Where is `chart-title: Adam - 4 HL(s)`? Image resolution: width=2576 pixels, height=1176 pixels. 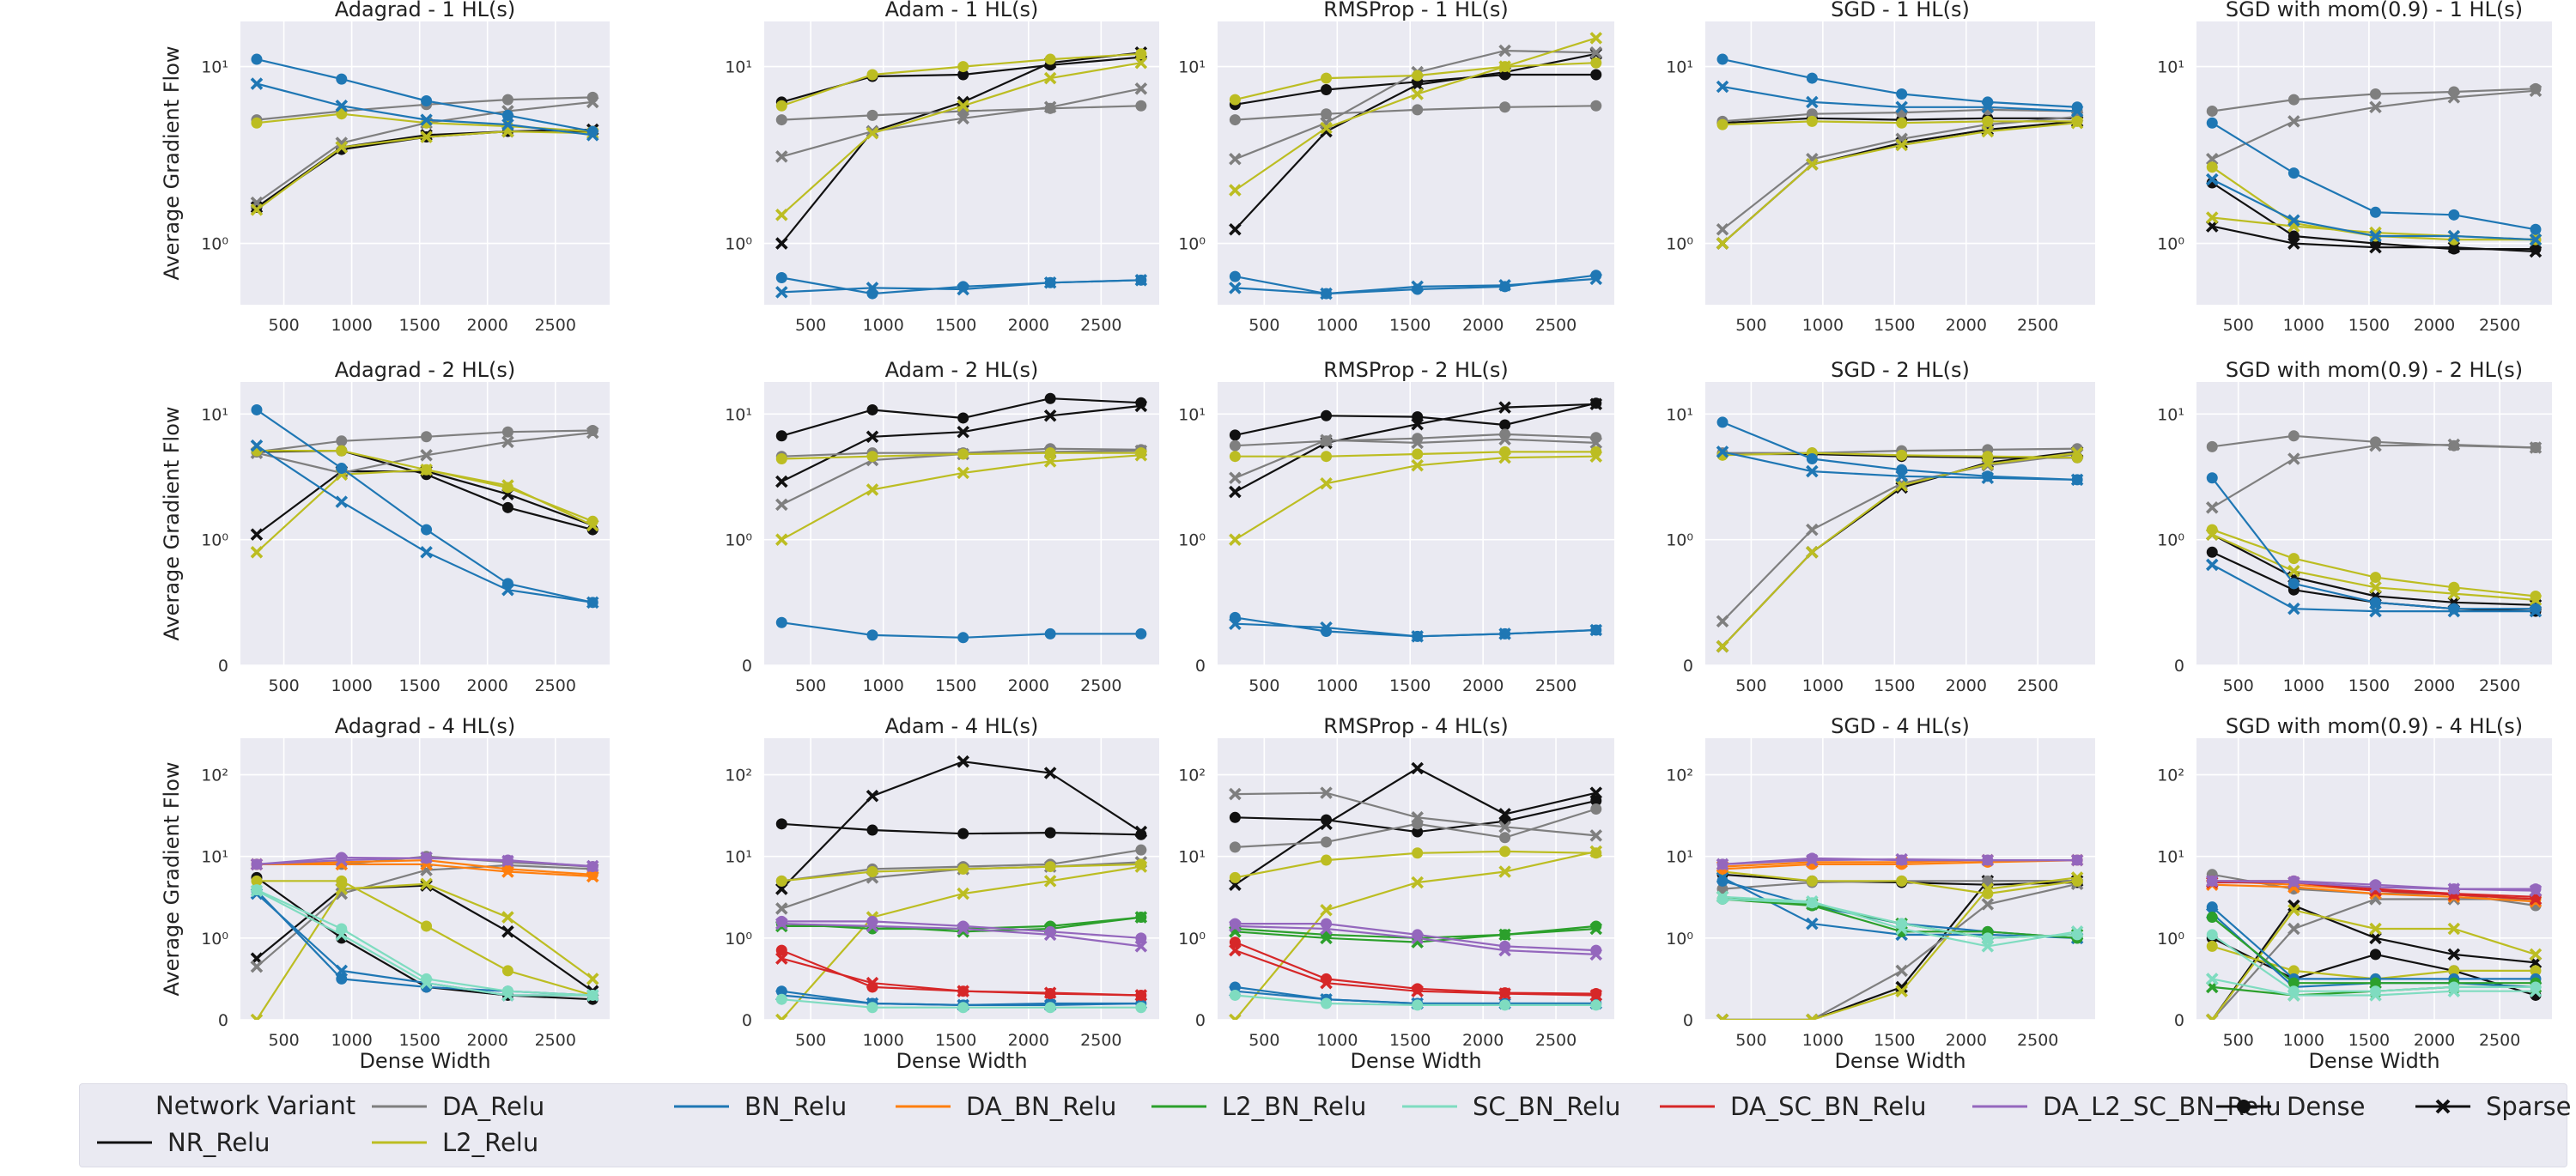
chart-title: Adam - 4 HL(s) is located at coordinates (962, 726).